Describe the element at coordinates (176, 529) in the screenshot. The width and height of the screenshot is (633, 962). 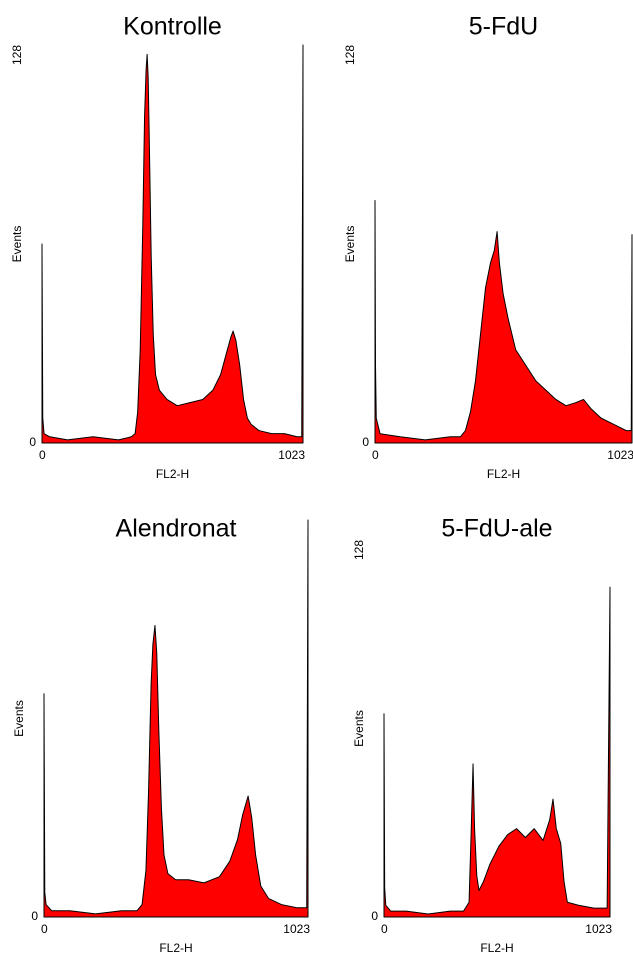
I see `chart-title: Alendronat` at that location.